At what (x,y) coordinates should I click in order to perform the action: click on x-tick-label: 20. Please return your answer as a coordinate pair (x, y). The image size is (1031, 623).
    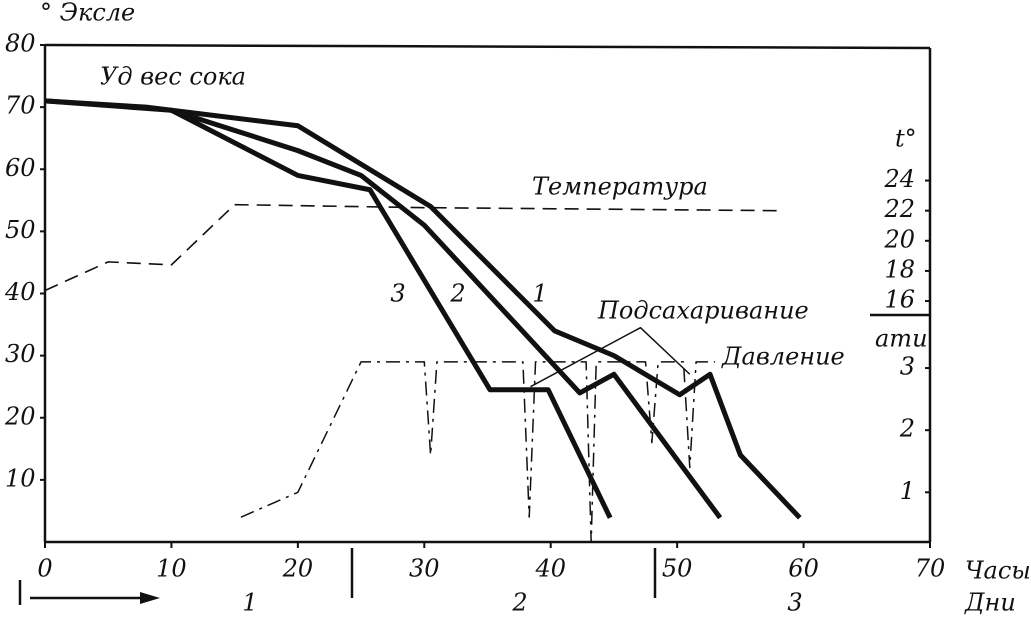
    Looking at the image, I should click on (298, 569).